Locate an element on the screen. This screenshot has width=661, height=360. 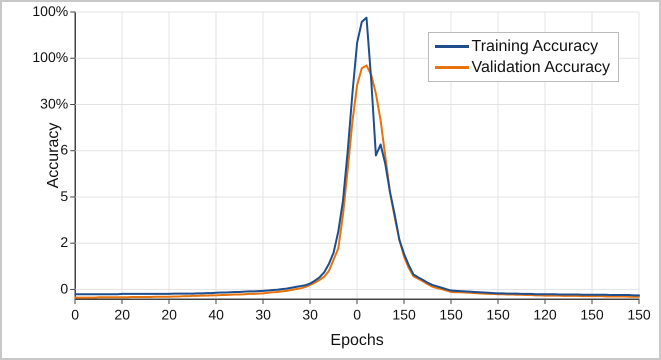
text: 5 is located at coordinates (64, 196).